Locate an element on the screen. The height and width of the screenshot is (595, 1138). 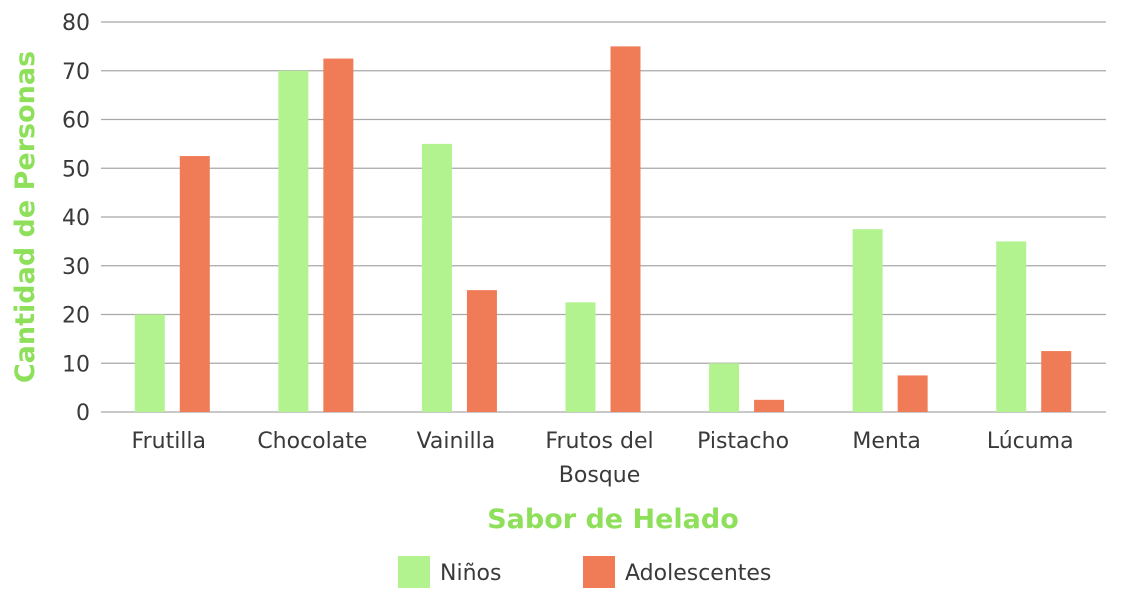
y-tick-label: 70 is located at coordinates (76, 72).